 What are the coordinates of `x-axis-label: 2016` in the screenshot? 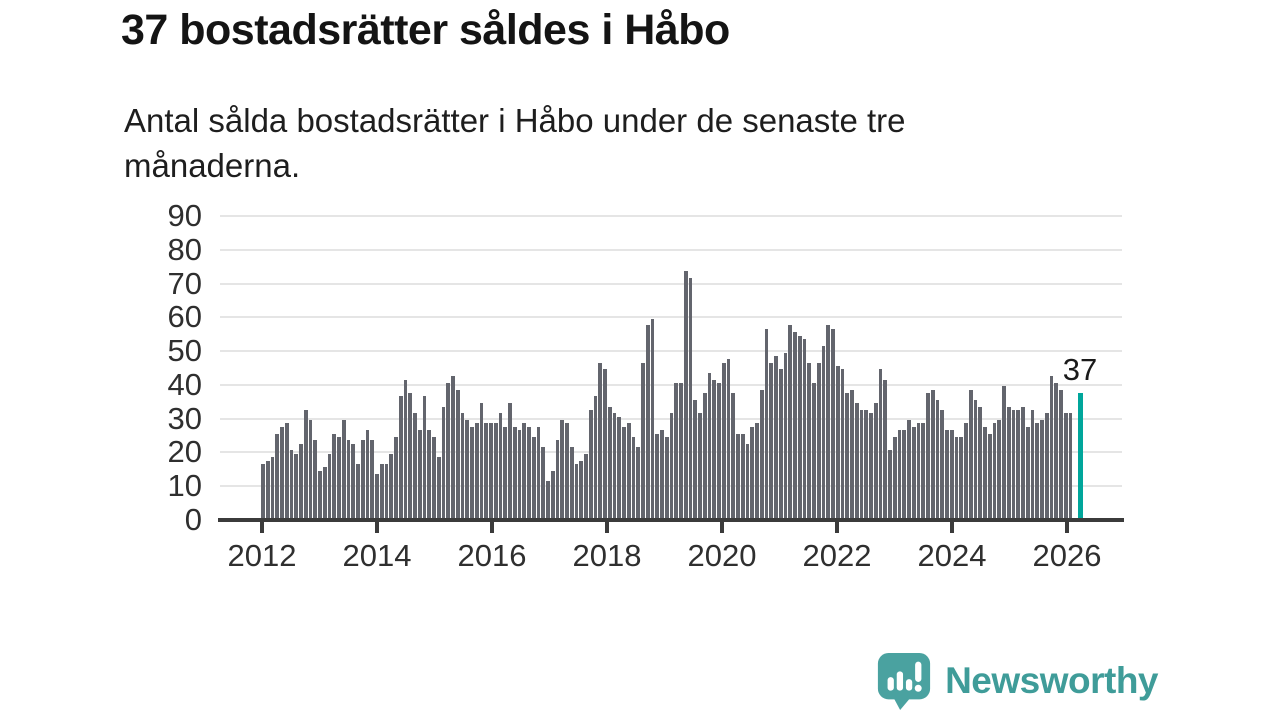 It's located at (492, 555).